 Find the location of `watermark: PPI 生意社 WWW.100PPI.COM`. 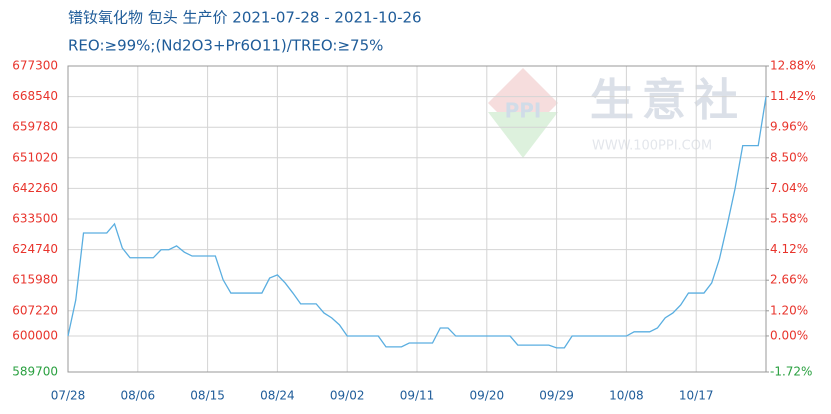

watermark: PPI 生意社 WWW.100PPI.COM is located at coordinates (617, 113).